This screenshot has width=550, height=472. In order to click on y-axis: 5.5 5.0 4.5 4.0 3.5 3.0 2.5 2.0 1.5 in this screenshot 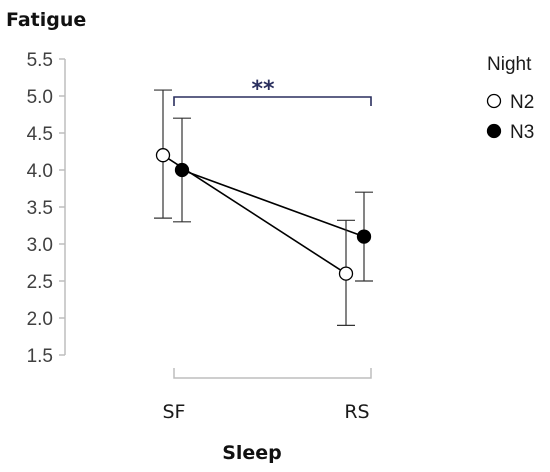, I will do `click(46, 208)`.